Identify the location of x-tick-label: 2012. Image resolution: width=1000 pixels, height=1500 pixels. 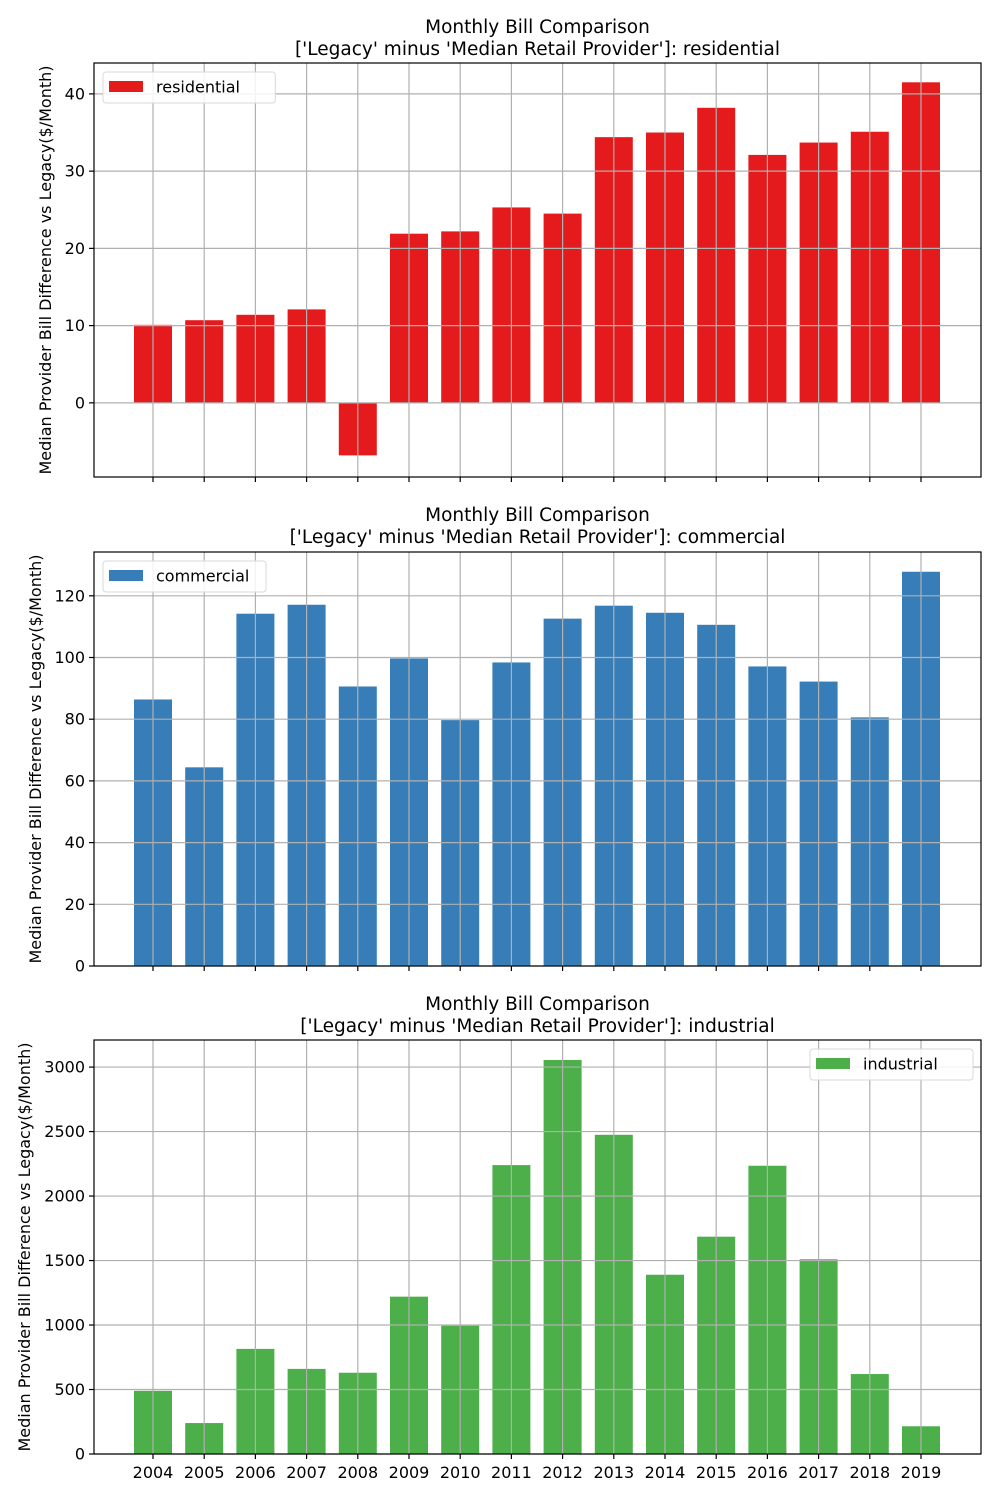
(562, 1472).